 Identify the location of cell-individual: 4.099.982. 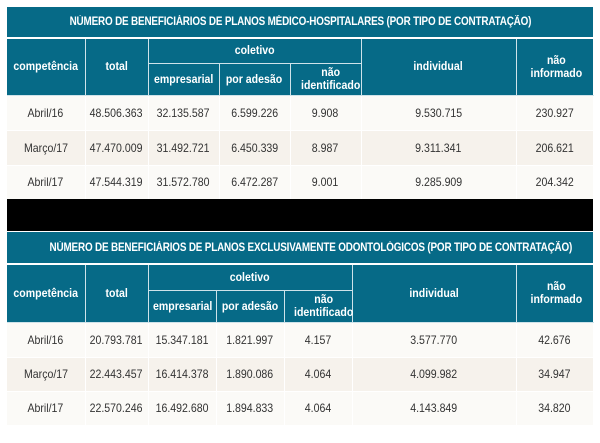
(434, 374).